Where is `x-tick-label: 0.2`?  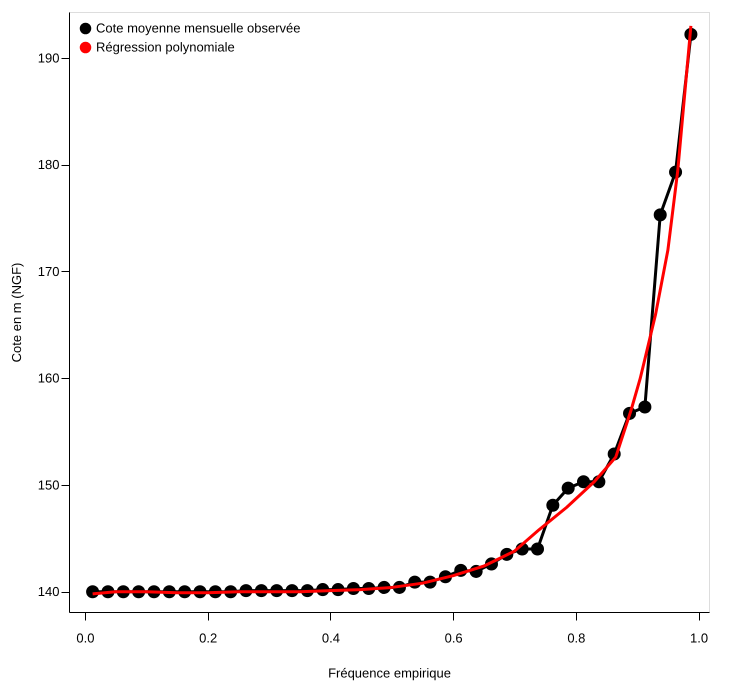
x-tick-label: 0.2 is located at coordinates (208, 638).